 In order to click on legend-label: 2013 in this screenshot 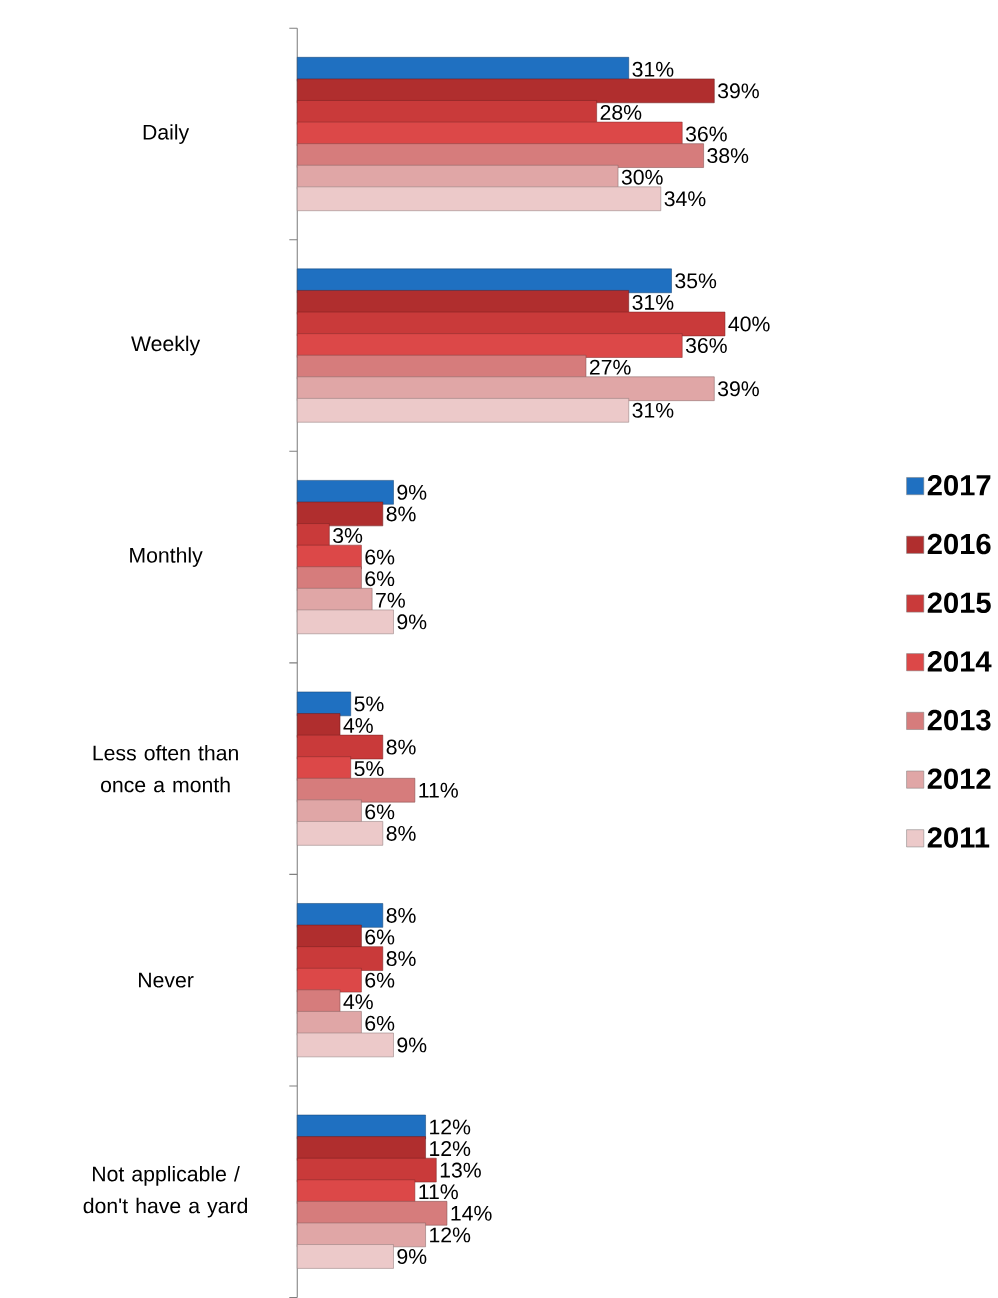, I will do `click(959, 720)`.